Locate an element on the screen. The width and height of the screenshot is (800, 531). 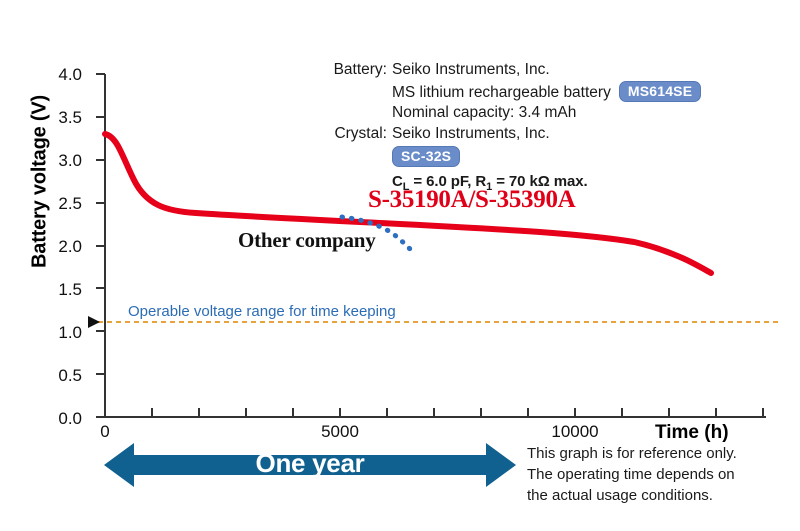
x-tick-label-5000: 5000 is located at coordinates (340, 431).